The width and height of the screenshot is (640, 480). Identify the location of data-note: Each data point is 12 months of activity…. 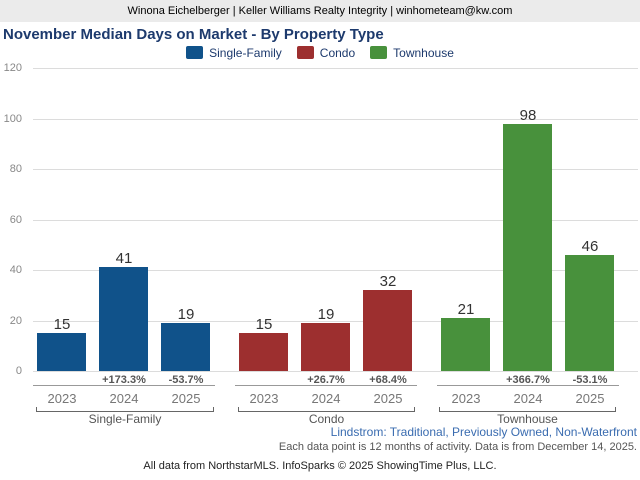
(457, 447).